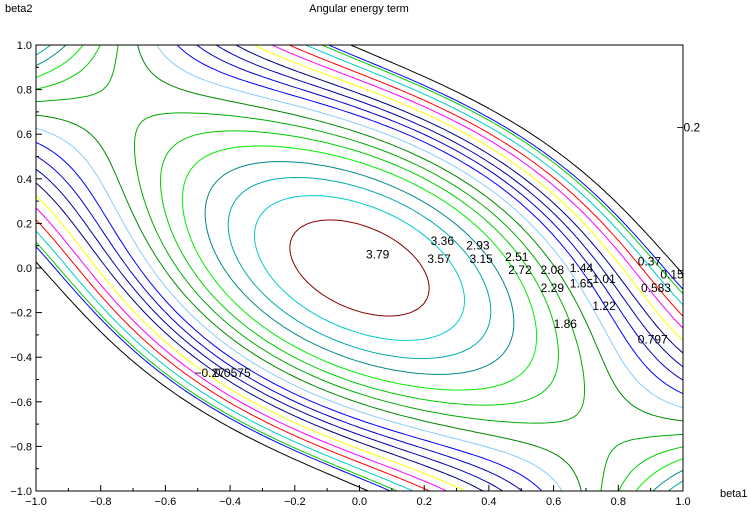 This screenshot has height=524, width=750. I want to click on contour-label: 0.37, so click(650, 261).